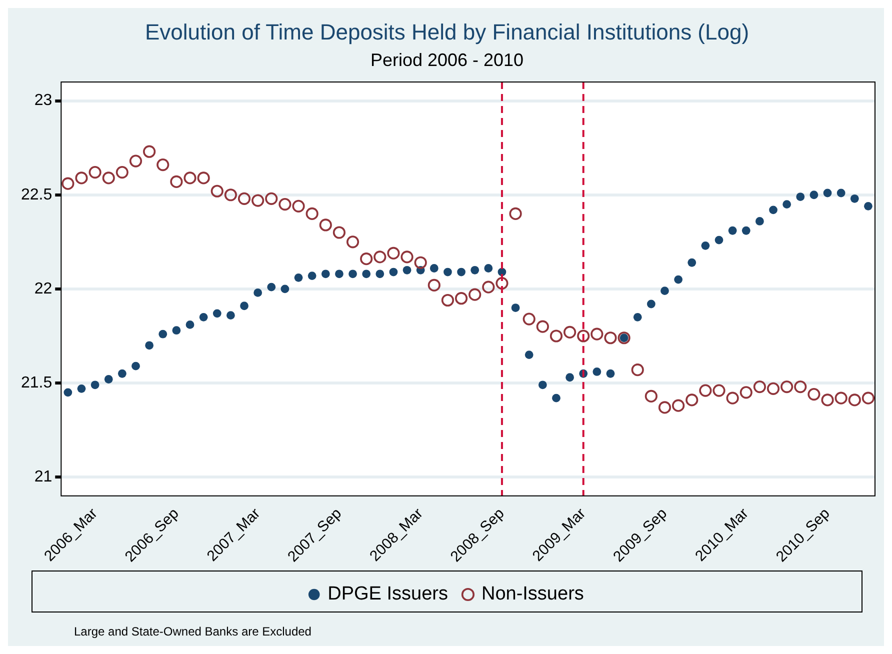 Image resolution: width=892 pixels, height=654 pixels. I want to click on y-tick-label: 22.5, so click(36, 195).